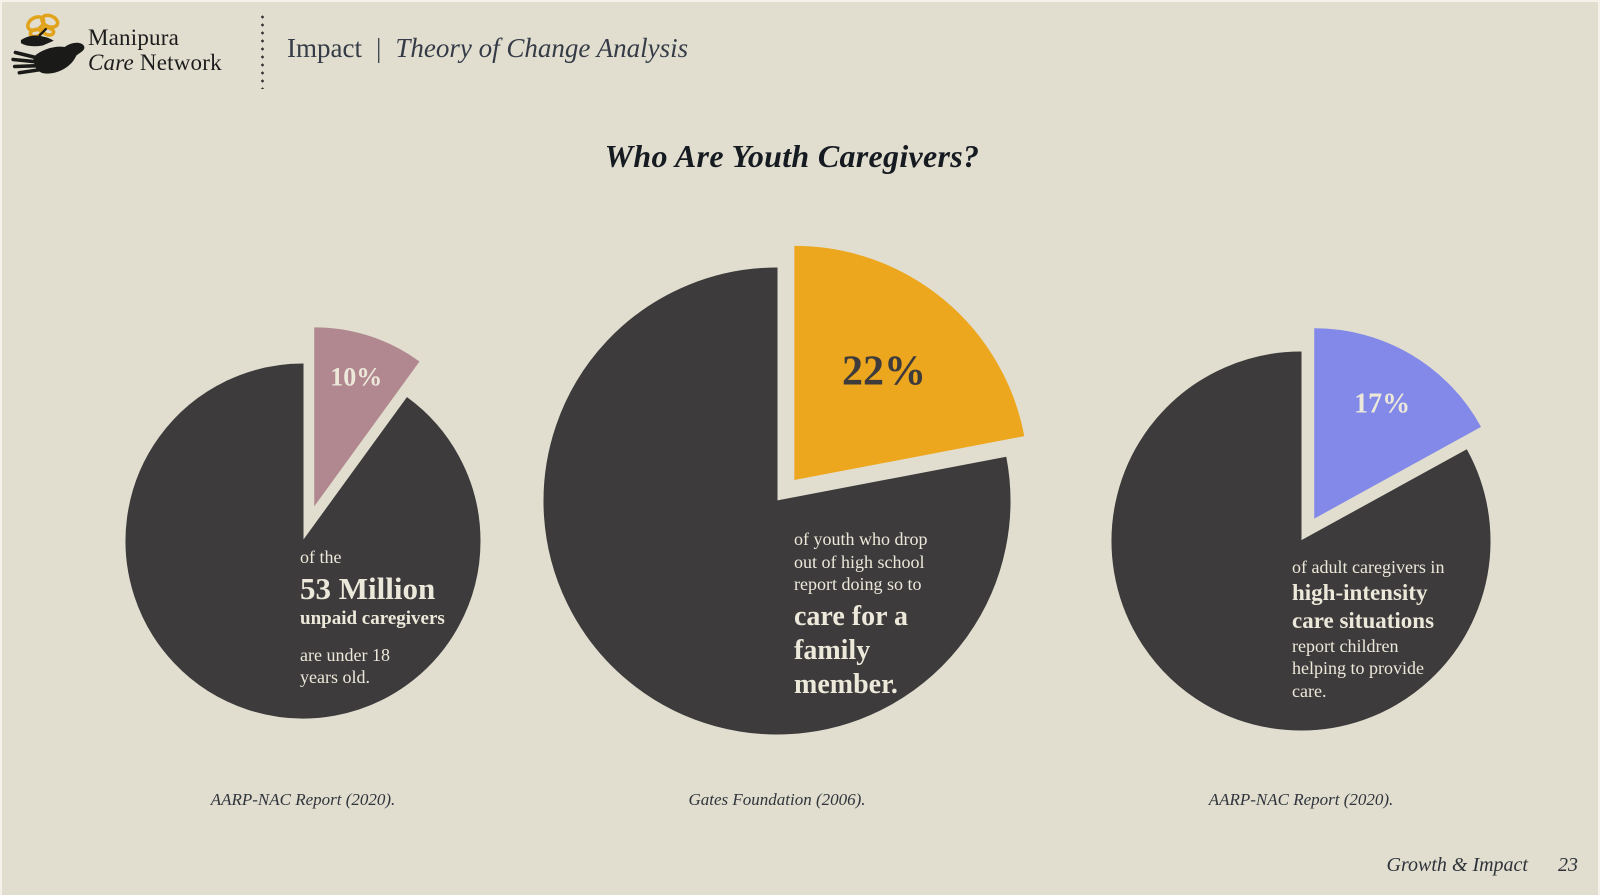 The height and width of the screenshot is (895, 1600). Describe the element at coordinates (321, 557) in the screenshot. I see `annotation-line: of the` at that location.